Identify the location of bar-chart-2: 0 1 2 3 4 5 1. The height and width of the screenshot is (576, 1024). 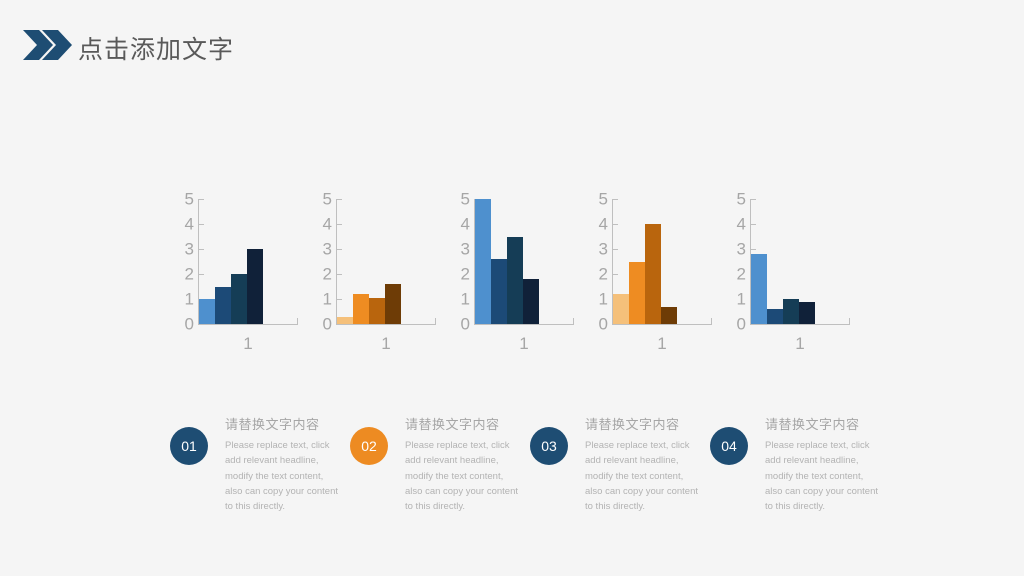
(385, 278).